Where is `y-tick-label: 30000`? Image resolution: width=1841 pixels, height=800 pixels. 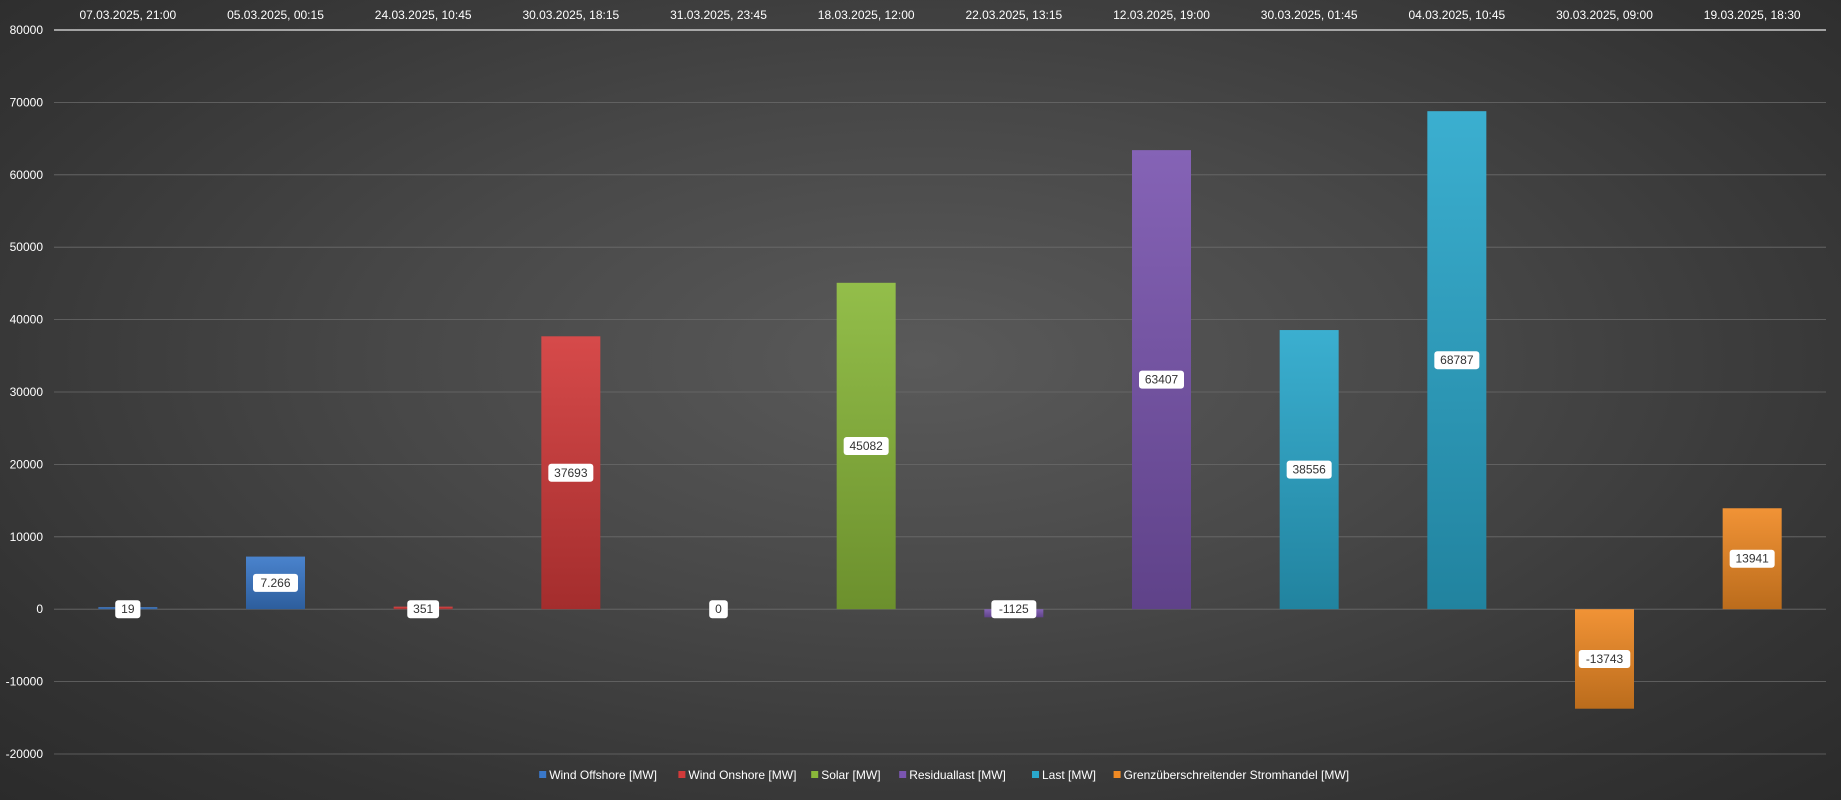 y-tick-label: 30000 is located at coordinates (27, 392).